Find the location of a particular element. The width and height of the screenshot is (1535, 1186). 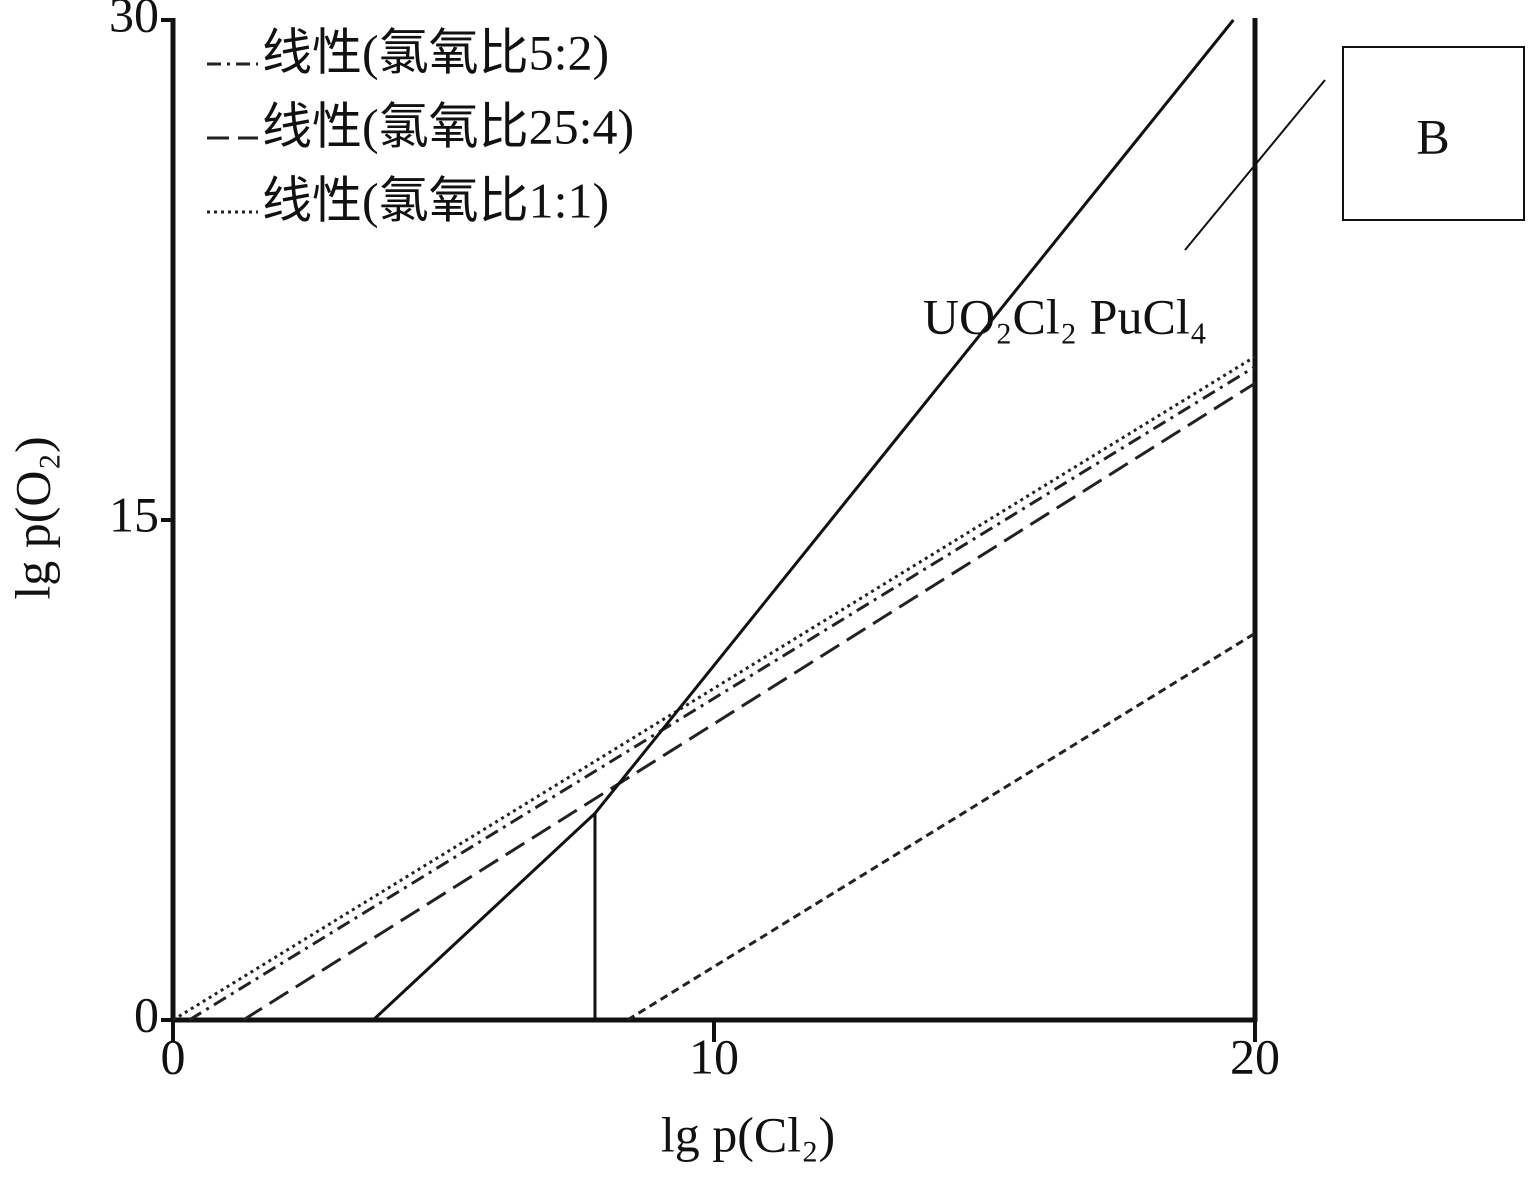

y-tick-label: 15 is located at coordinates (134, 514).